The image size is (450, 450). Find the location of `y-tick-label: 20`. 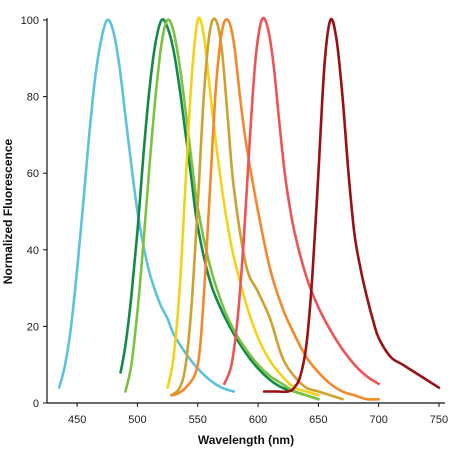

y-tick-label: 20 is located at coordinates (33, 327).